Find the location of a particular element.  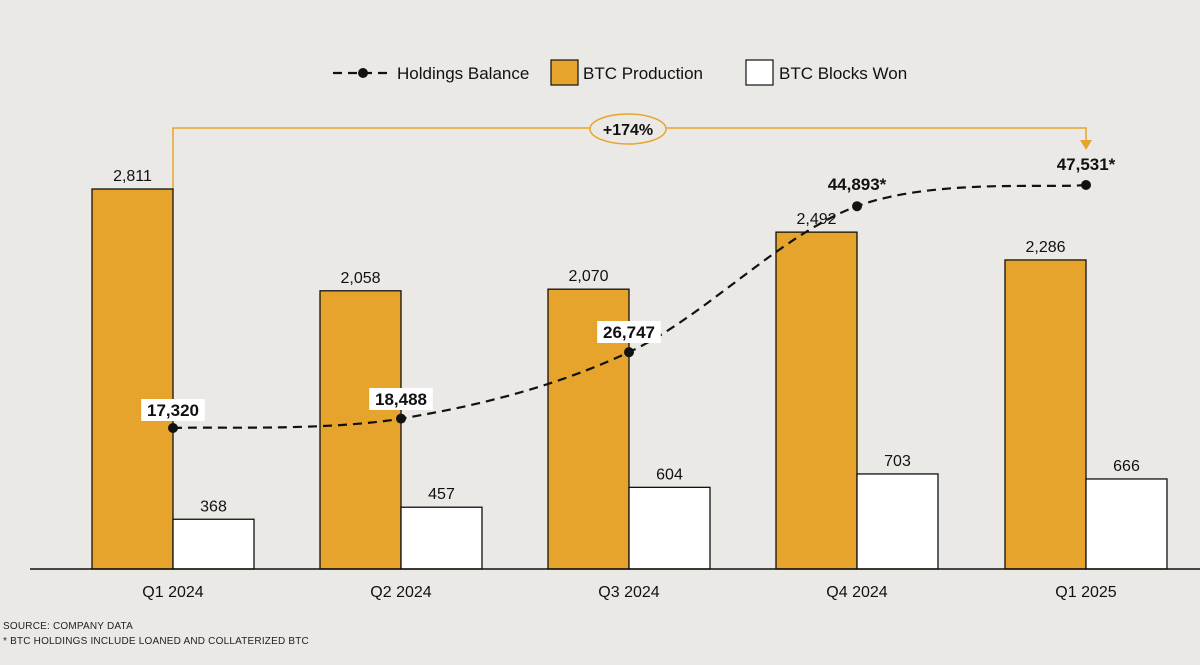

legend-label-blocks-won: BTC Blocks Won is located at coordinates (843, 73).